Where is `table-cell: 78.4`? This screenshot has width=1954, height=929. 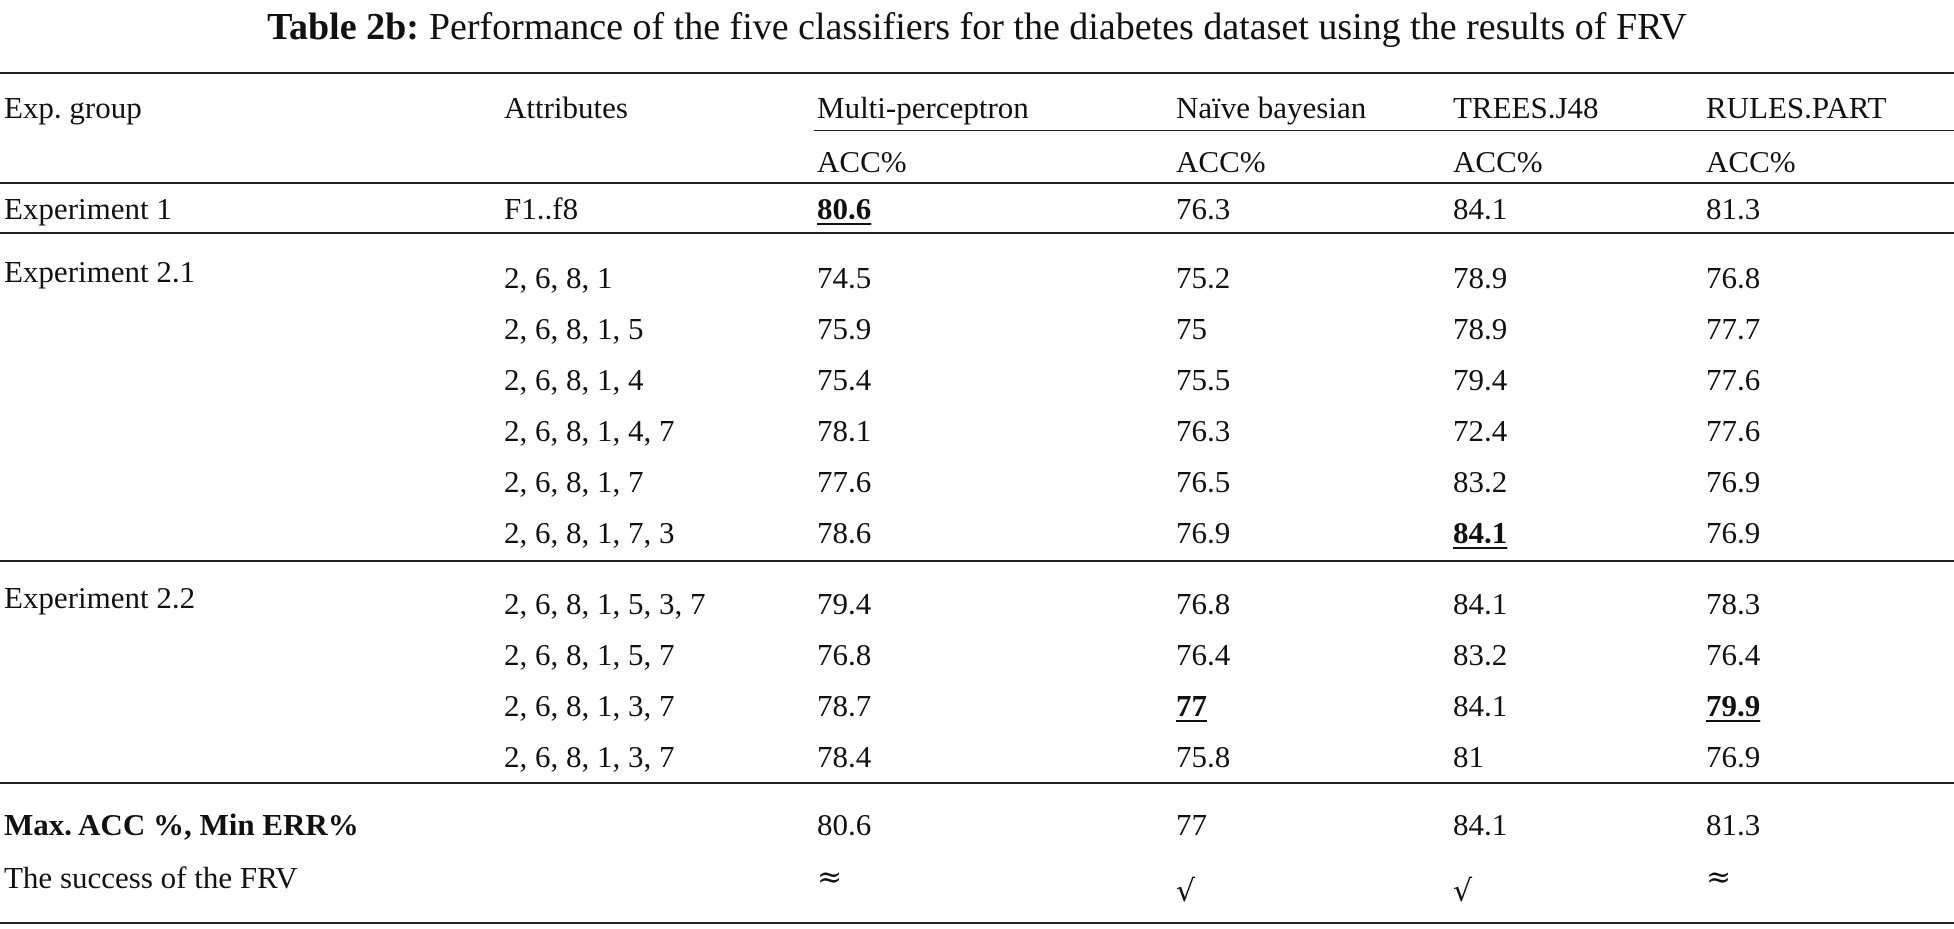
table-cell: 78.4 is located at coordinates (844, 756).